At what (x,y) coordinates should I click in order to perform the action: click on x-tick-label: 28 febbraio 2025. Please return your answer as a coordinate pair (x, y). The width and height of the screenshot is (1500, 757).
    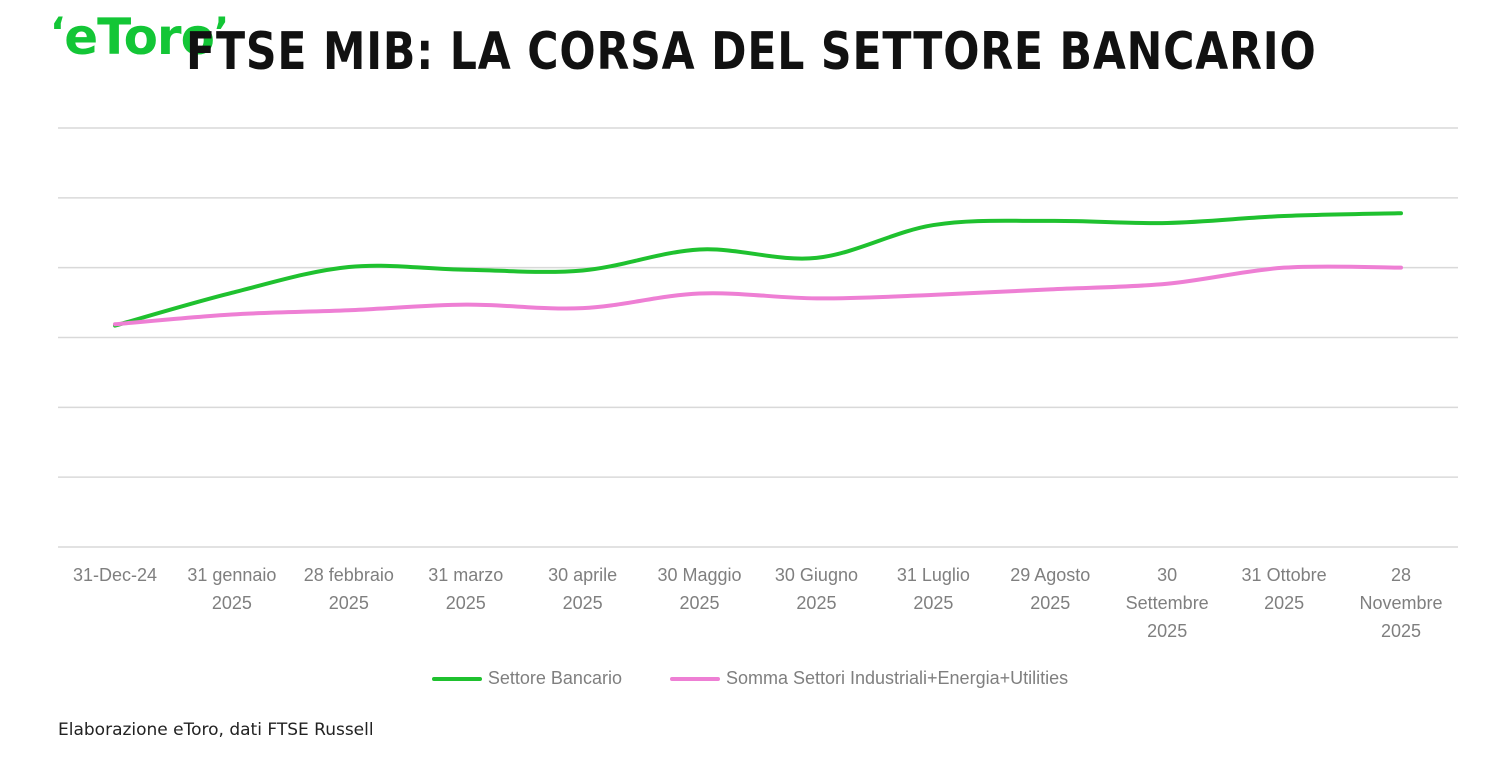
    Looking at the image, I should click on (349, 589).